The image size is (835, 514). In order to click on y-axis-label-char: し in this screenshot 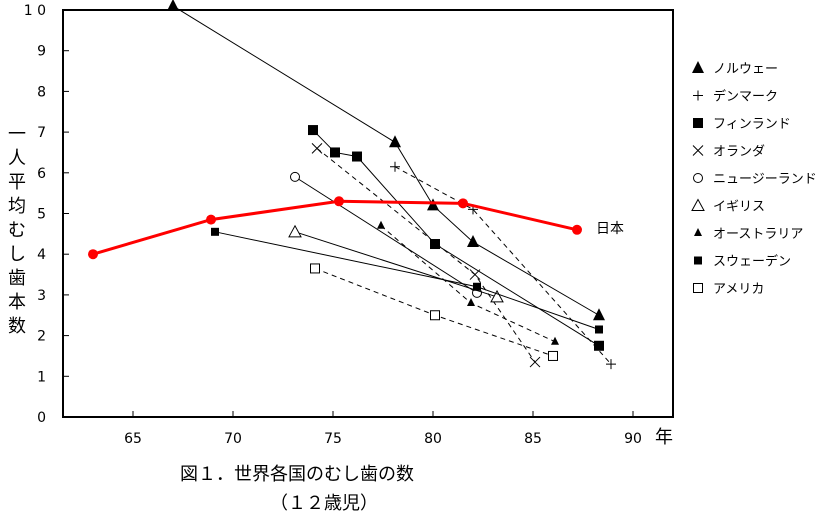, I will do `click(17, 254)`.